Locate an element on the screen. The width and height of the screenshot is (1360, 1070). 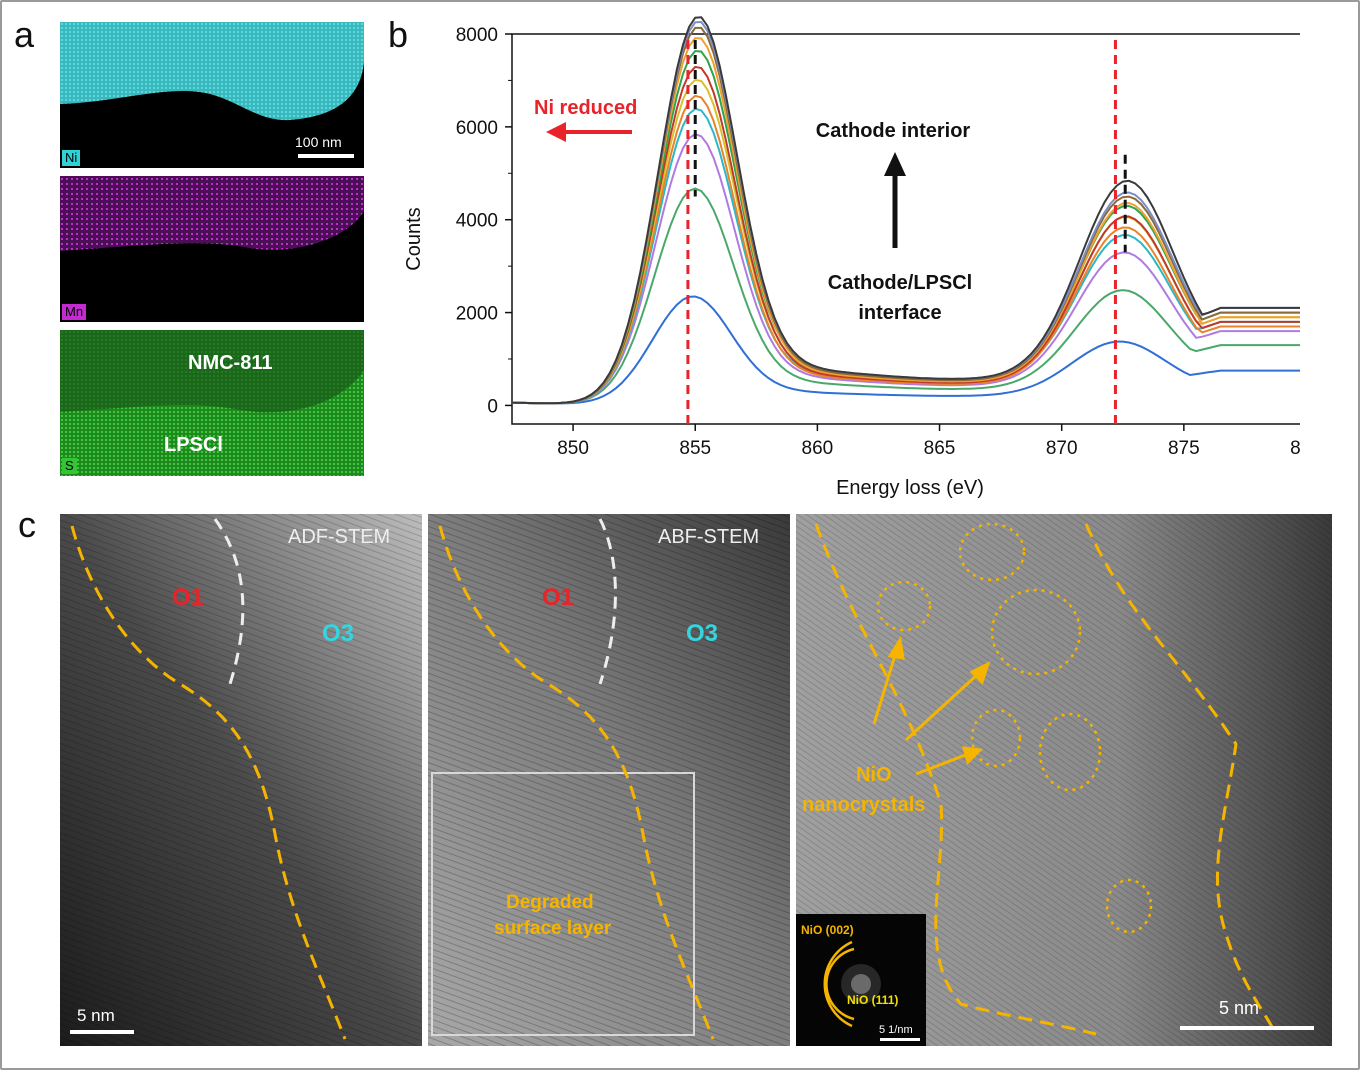
annotation-cathode-interior: Cathode interior is located at coordinates (893, 131).